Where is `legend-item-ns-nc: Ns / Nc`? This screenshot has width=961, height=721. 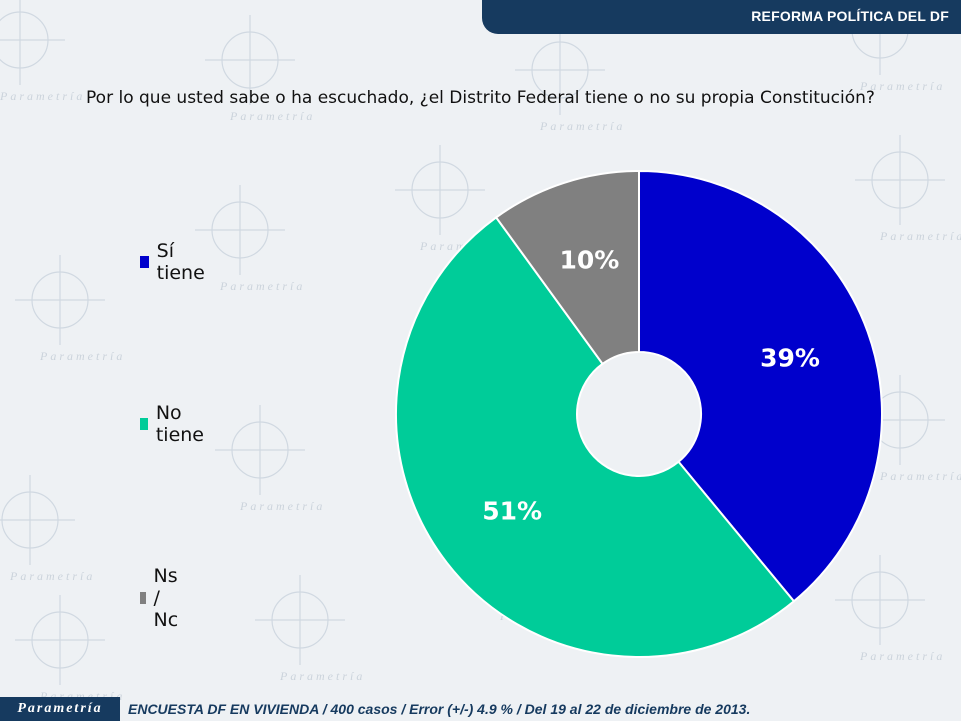 legend-item-ns-nc: Ns / Nc is located at coordinates (162, 598).